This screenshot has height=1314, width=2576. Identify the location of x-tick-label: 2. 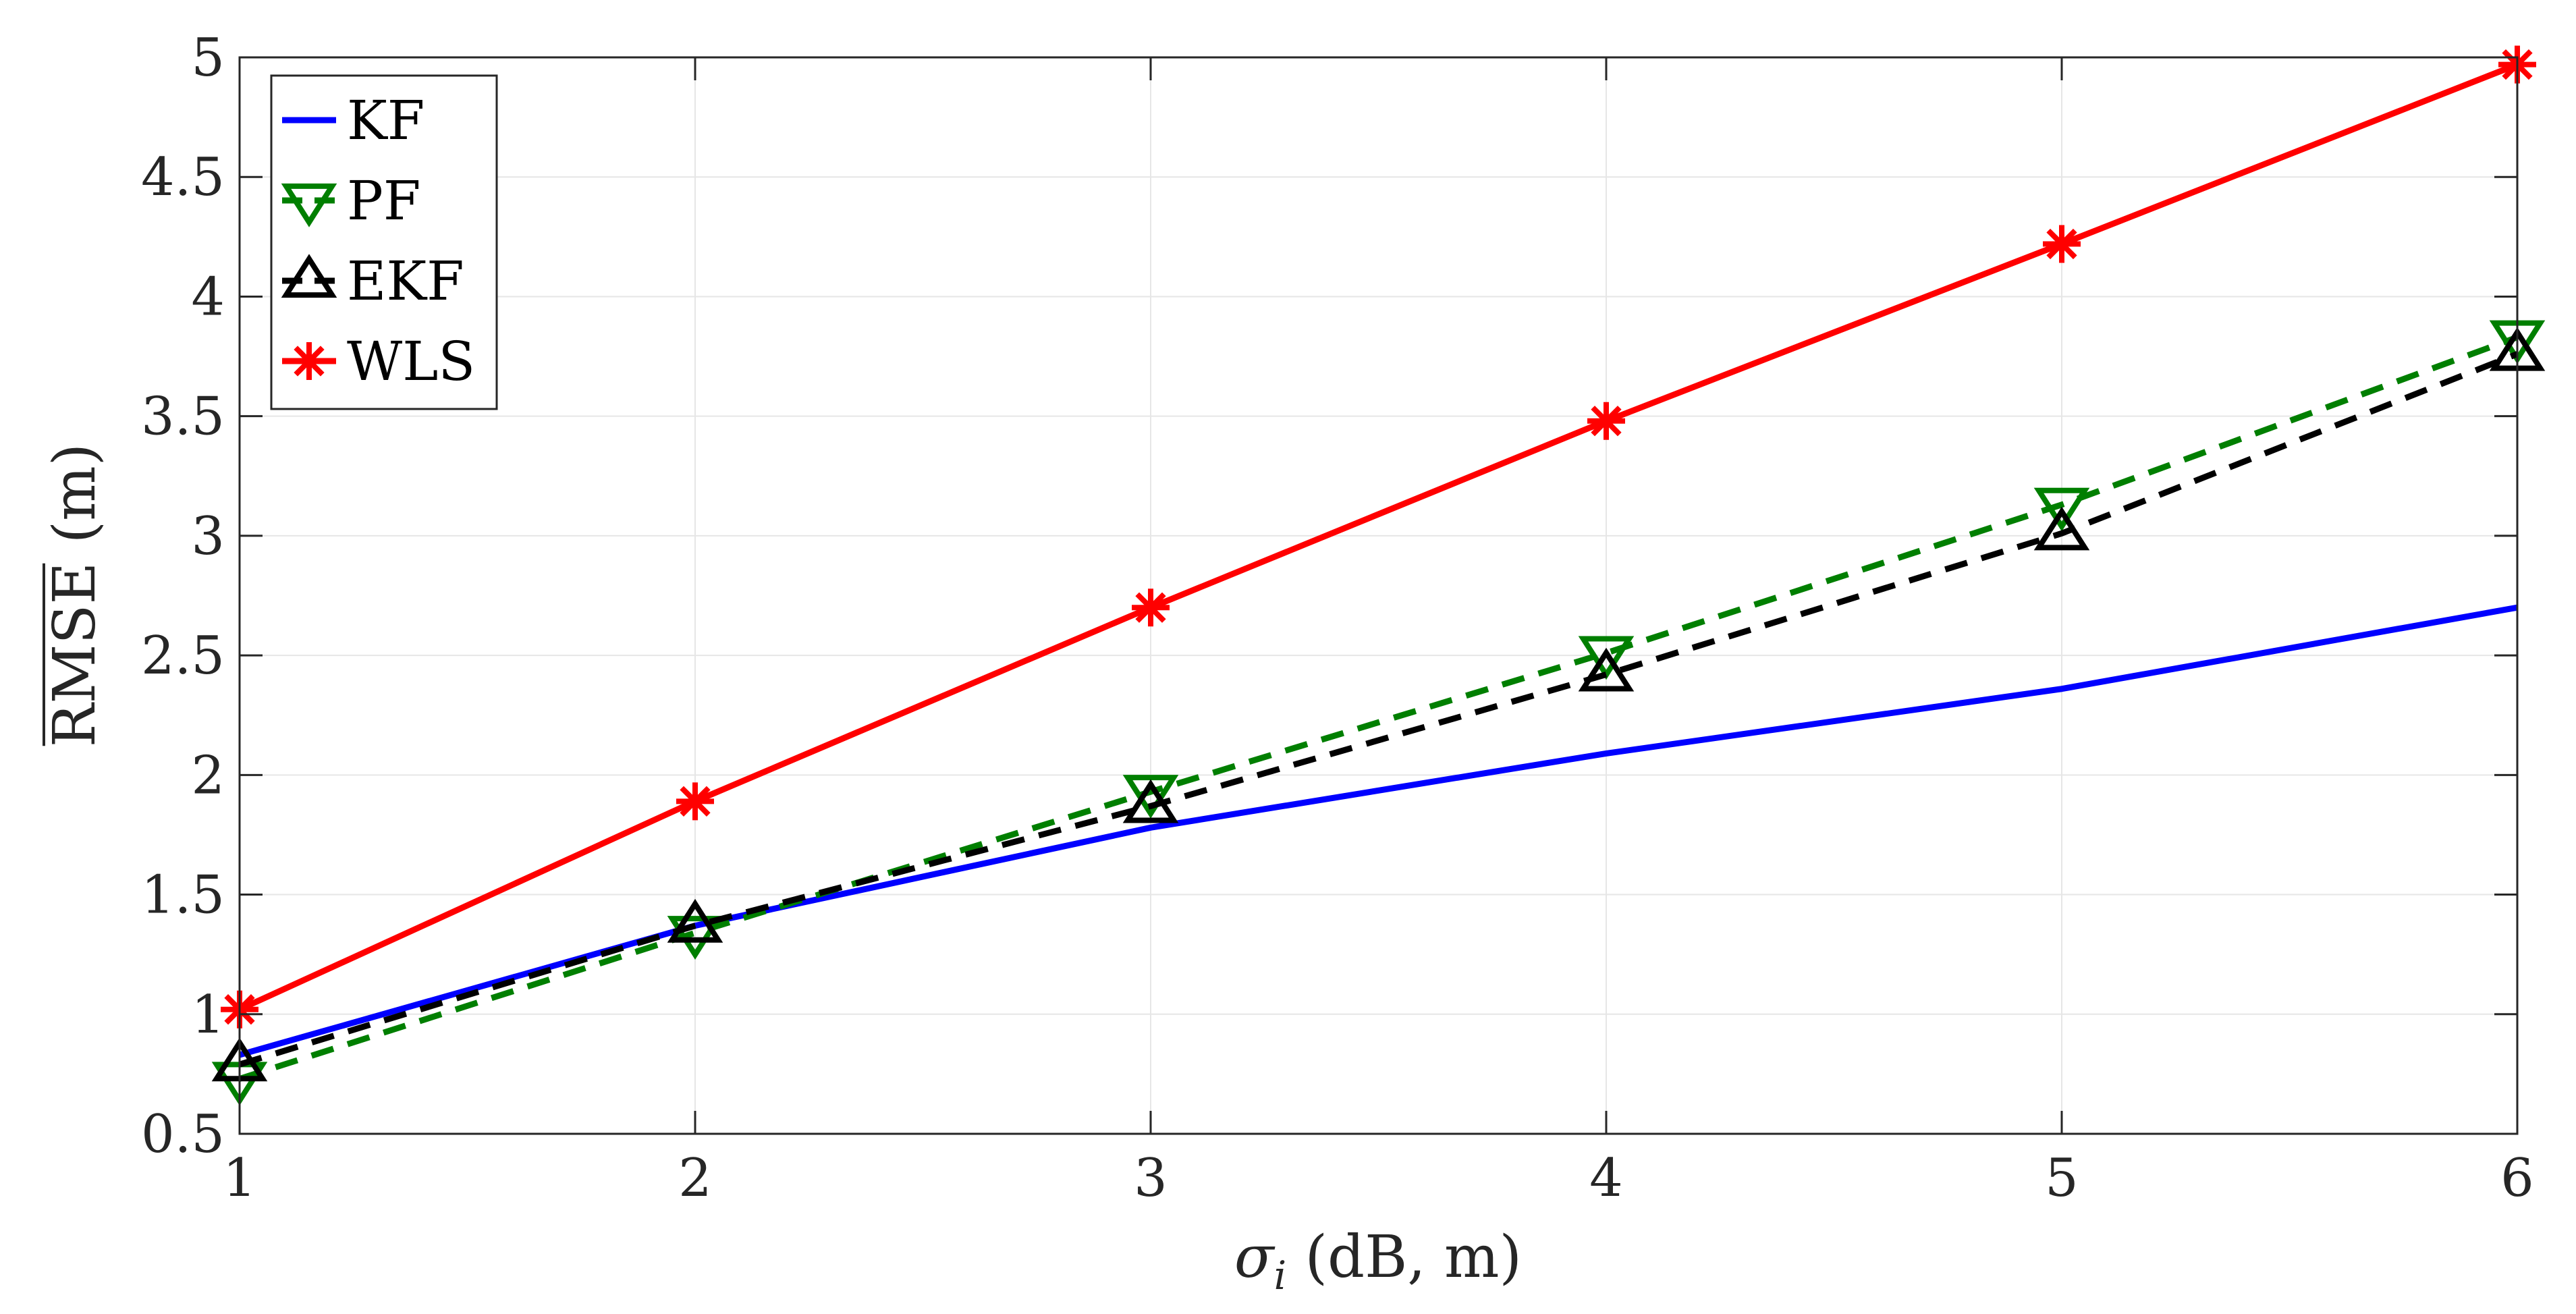
(695, 1178).